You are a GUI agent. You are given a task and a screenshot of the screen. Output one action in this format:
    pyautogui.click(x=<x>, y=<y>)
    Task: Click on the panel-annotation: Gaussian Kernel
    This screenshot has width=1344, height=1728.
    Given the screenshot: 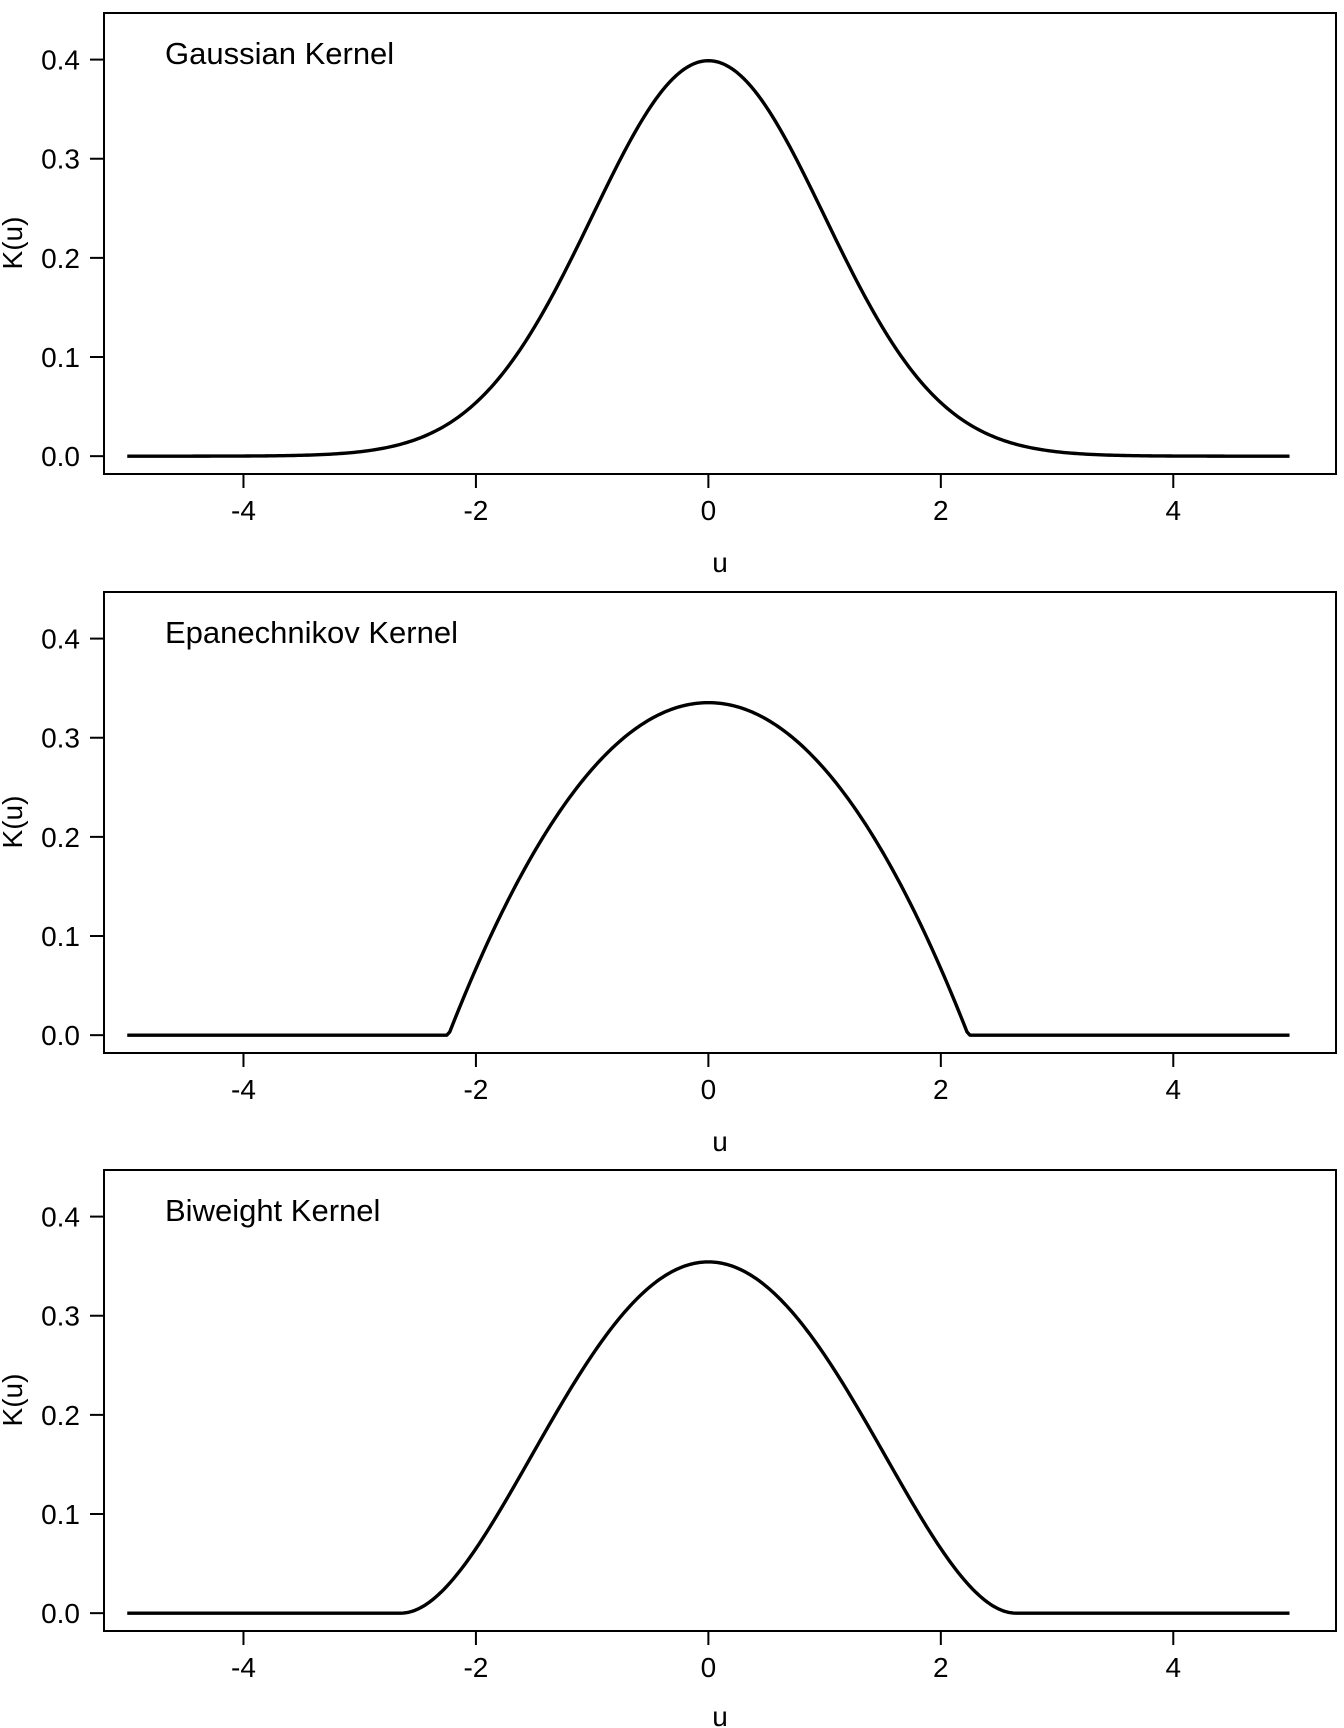 What is the action you would take?
    pyautogui.click(x=279, y=53)
    